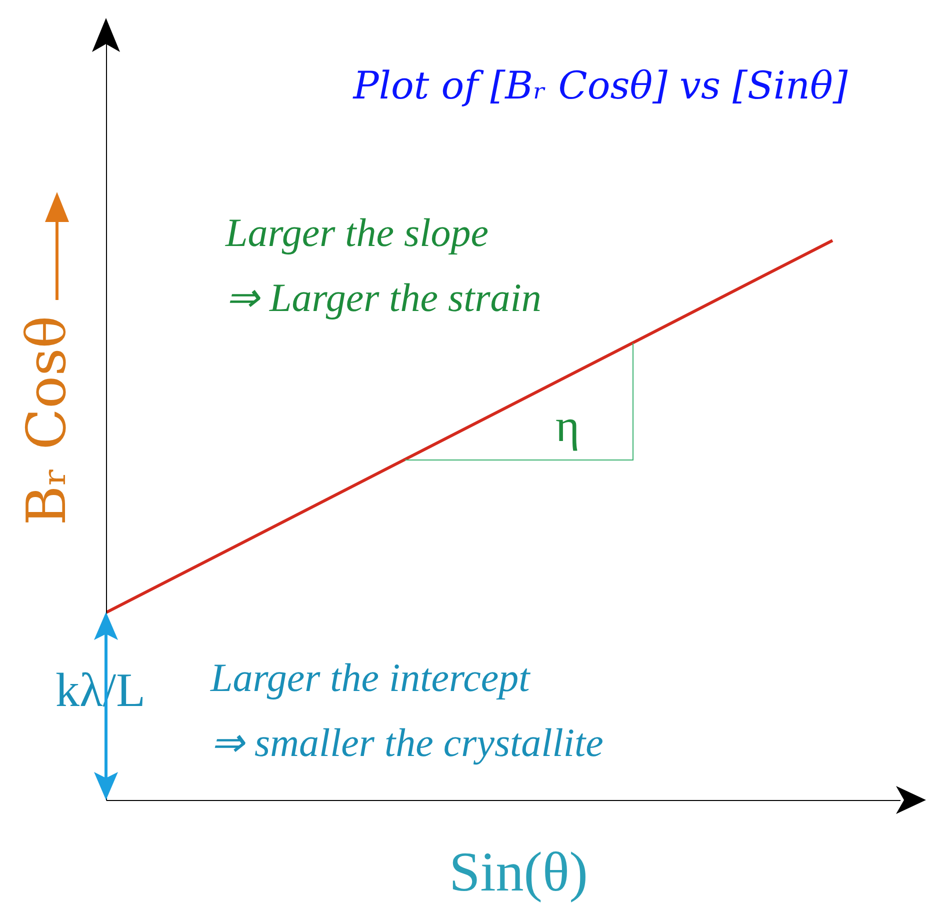  I want to click on chart-title: Plot of [Bᵣ Cosθ] vs [Sinθ], so click(600, 86).